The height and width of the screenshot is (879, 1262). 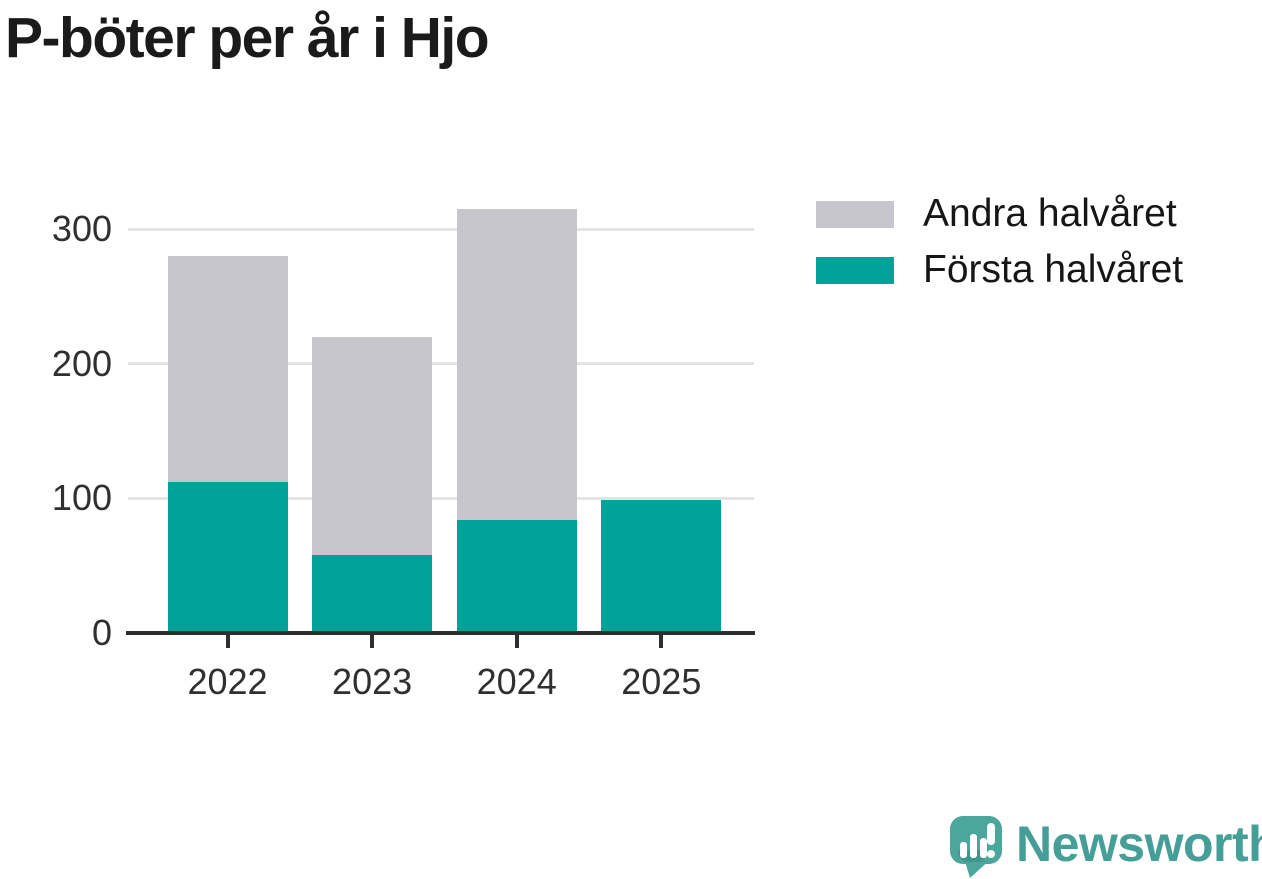 I want to click on logo-exclamation-dot-icon, so click(x=991, y=854).